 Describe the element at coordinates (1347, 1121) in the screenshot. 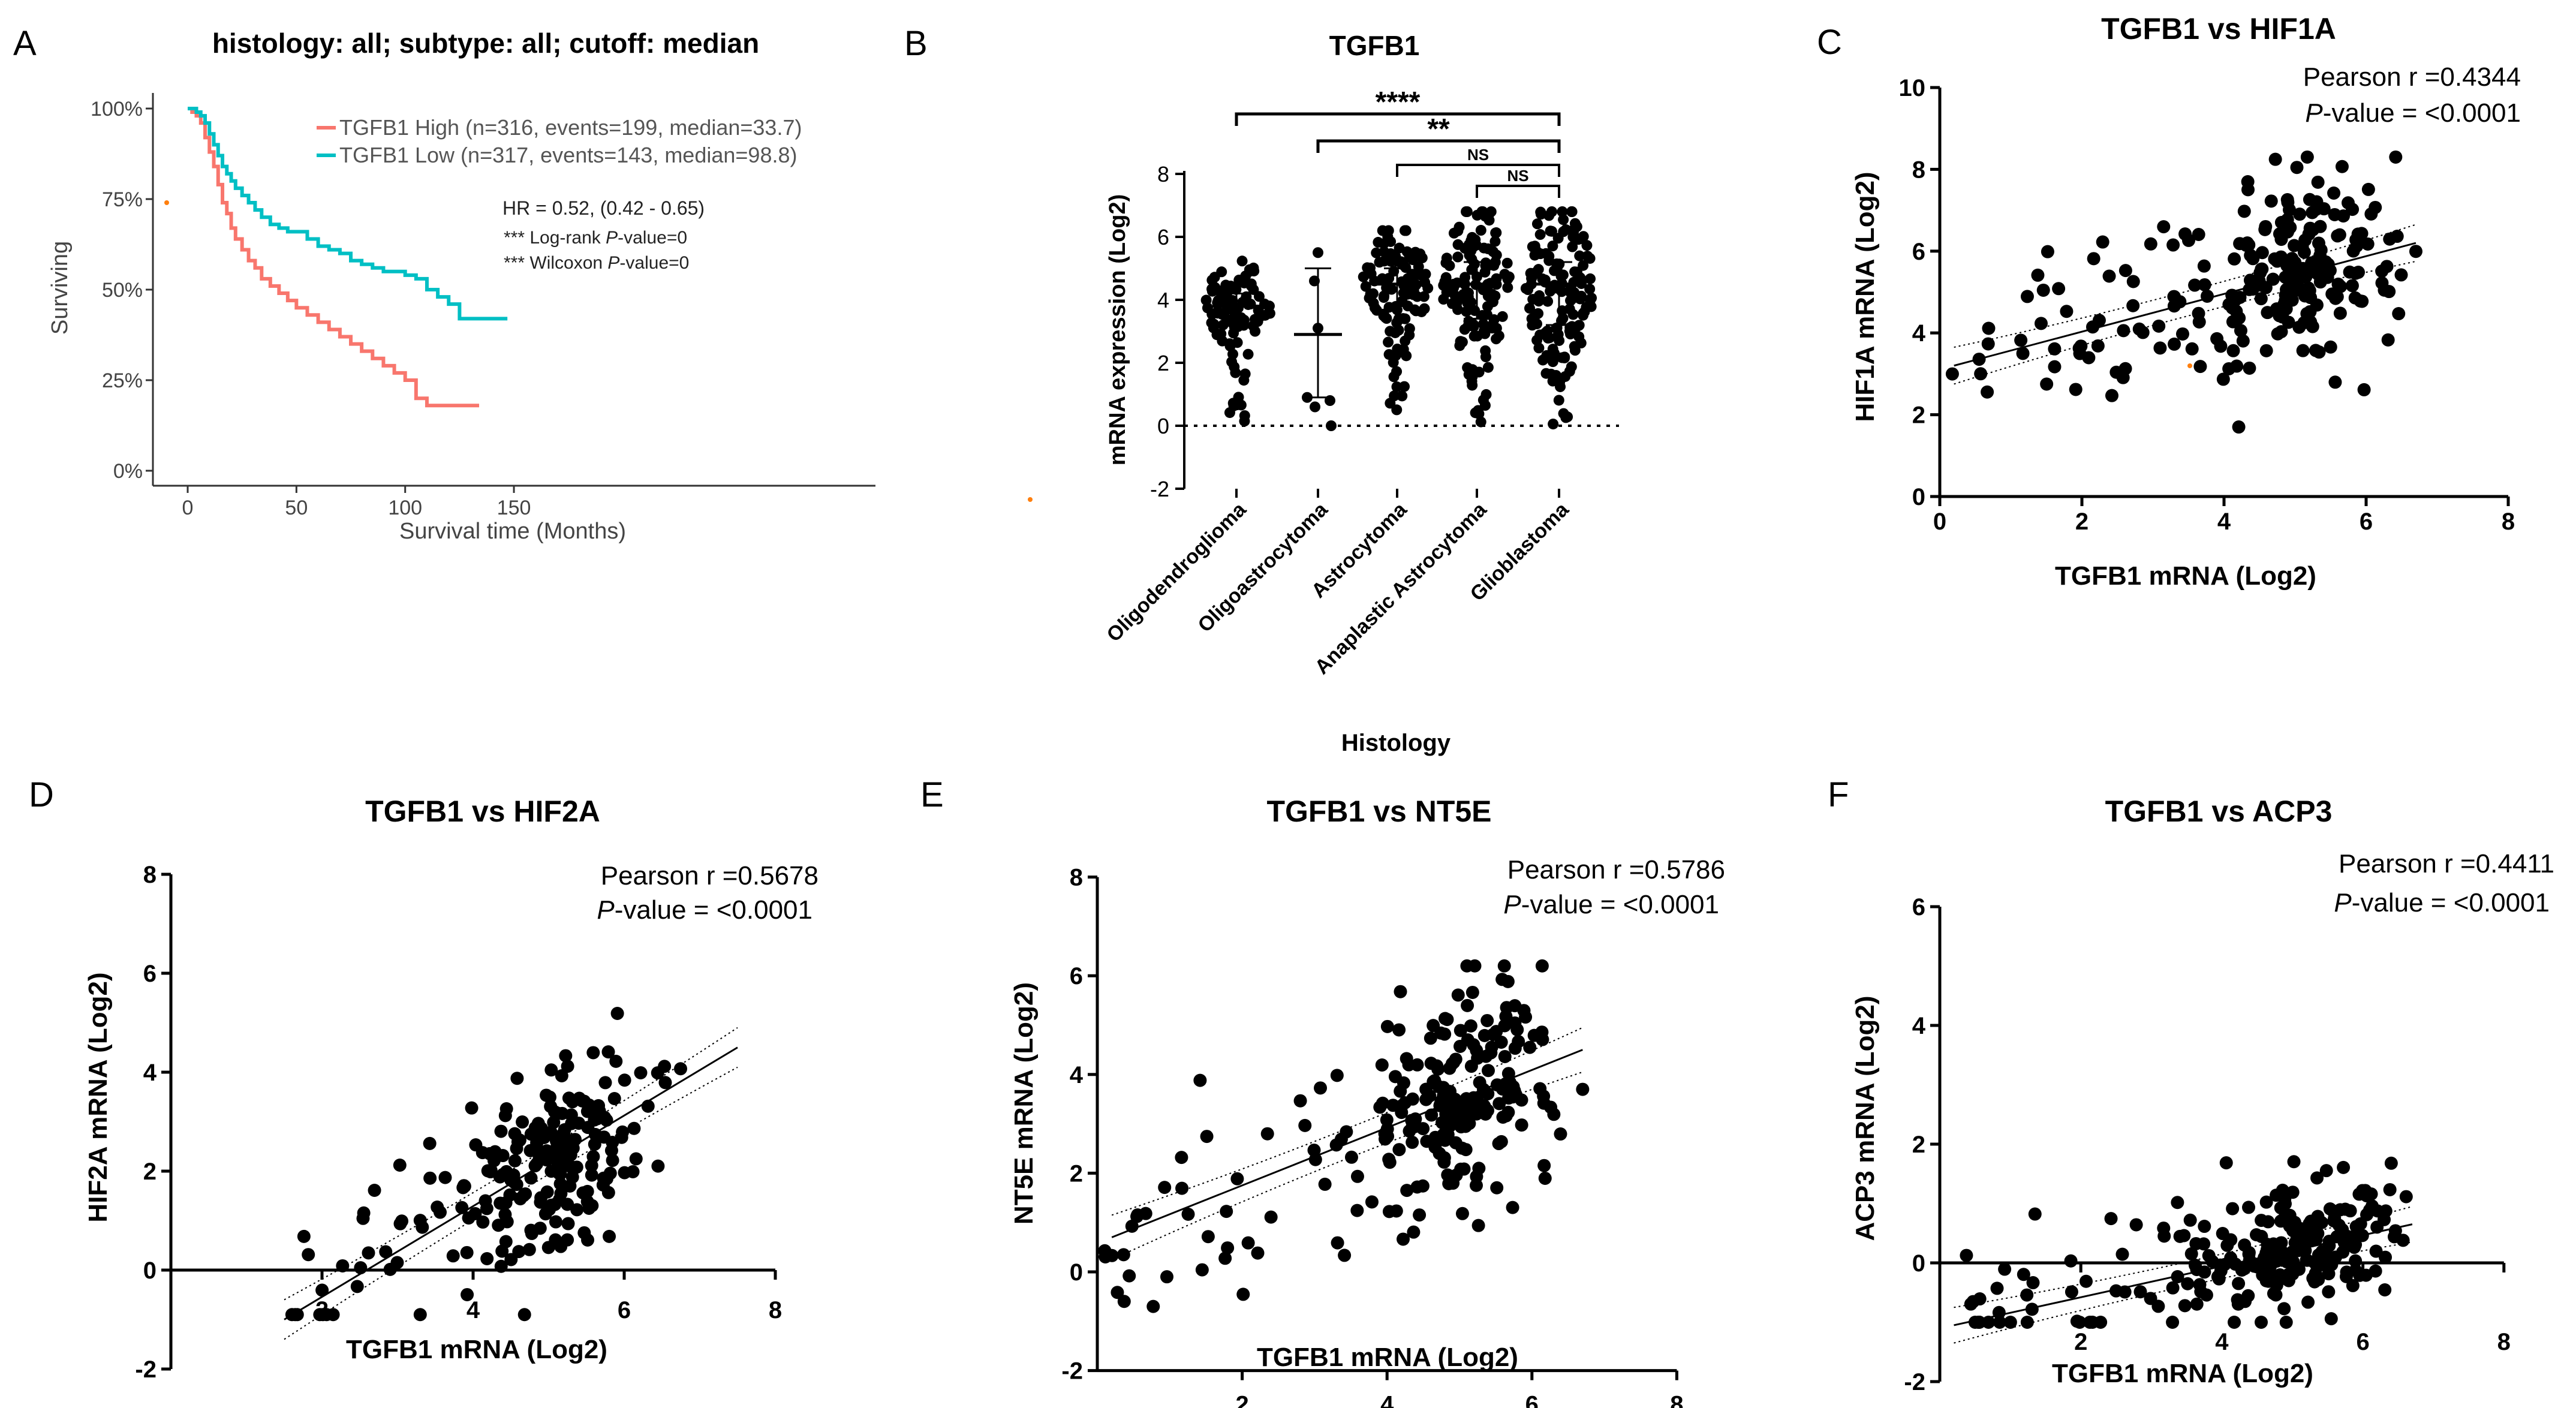

I see `confidence-band-upper` at that location.